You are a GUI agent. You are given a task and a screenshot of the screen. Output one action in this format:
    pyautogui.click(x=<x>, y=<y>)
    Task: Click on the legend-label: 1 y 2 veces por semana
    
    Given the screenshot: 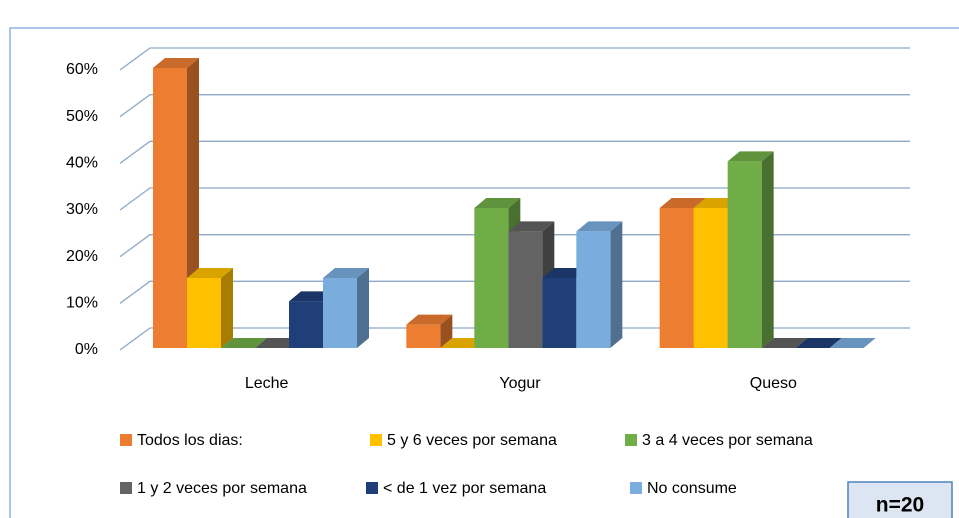 What is the action you would take?
    pyautogui.click(x=222, y=488)
    